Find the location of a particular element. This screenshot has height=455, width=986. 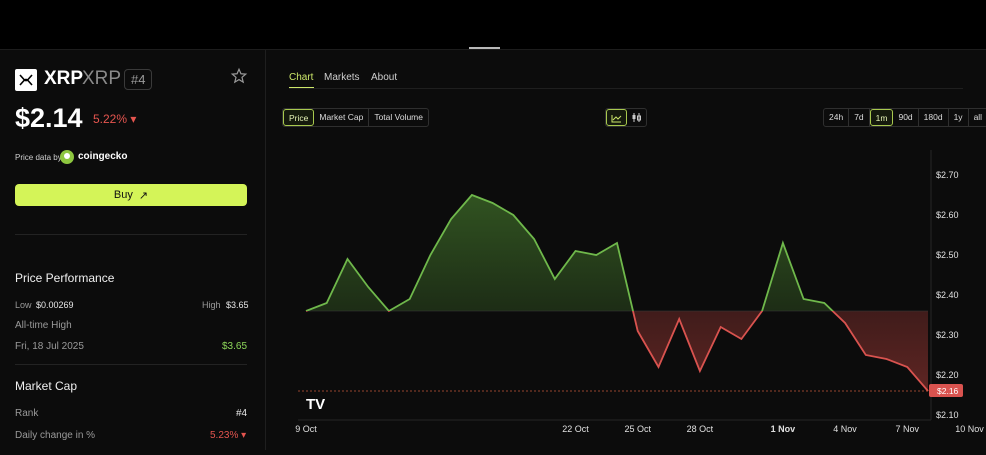

line-chart-icon is located at coordinates (616, 117).